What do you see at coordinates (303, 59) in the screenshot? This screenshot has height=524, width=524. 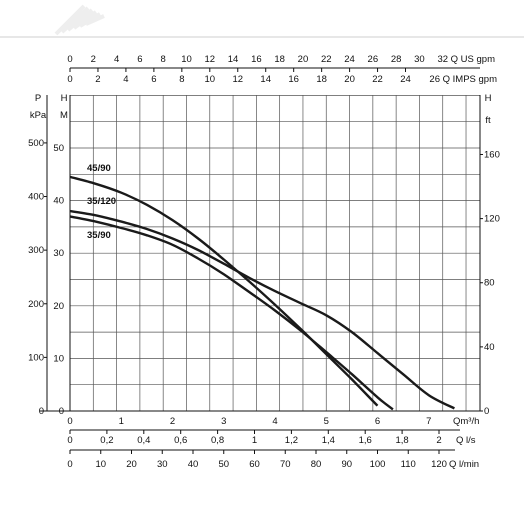 I see `flow-usgpm-tick-label: 20` at bounding box center [303, 59].